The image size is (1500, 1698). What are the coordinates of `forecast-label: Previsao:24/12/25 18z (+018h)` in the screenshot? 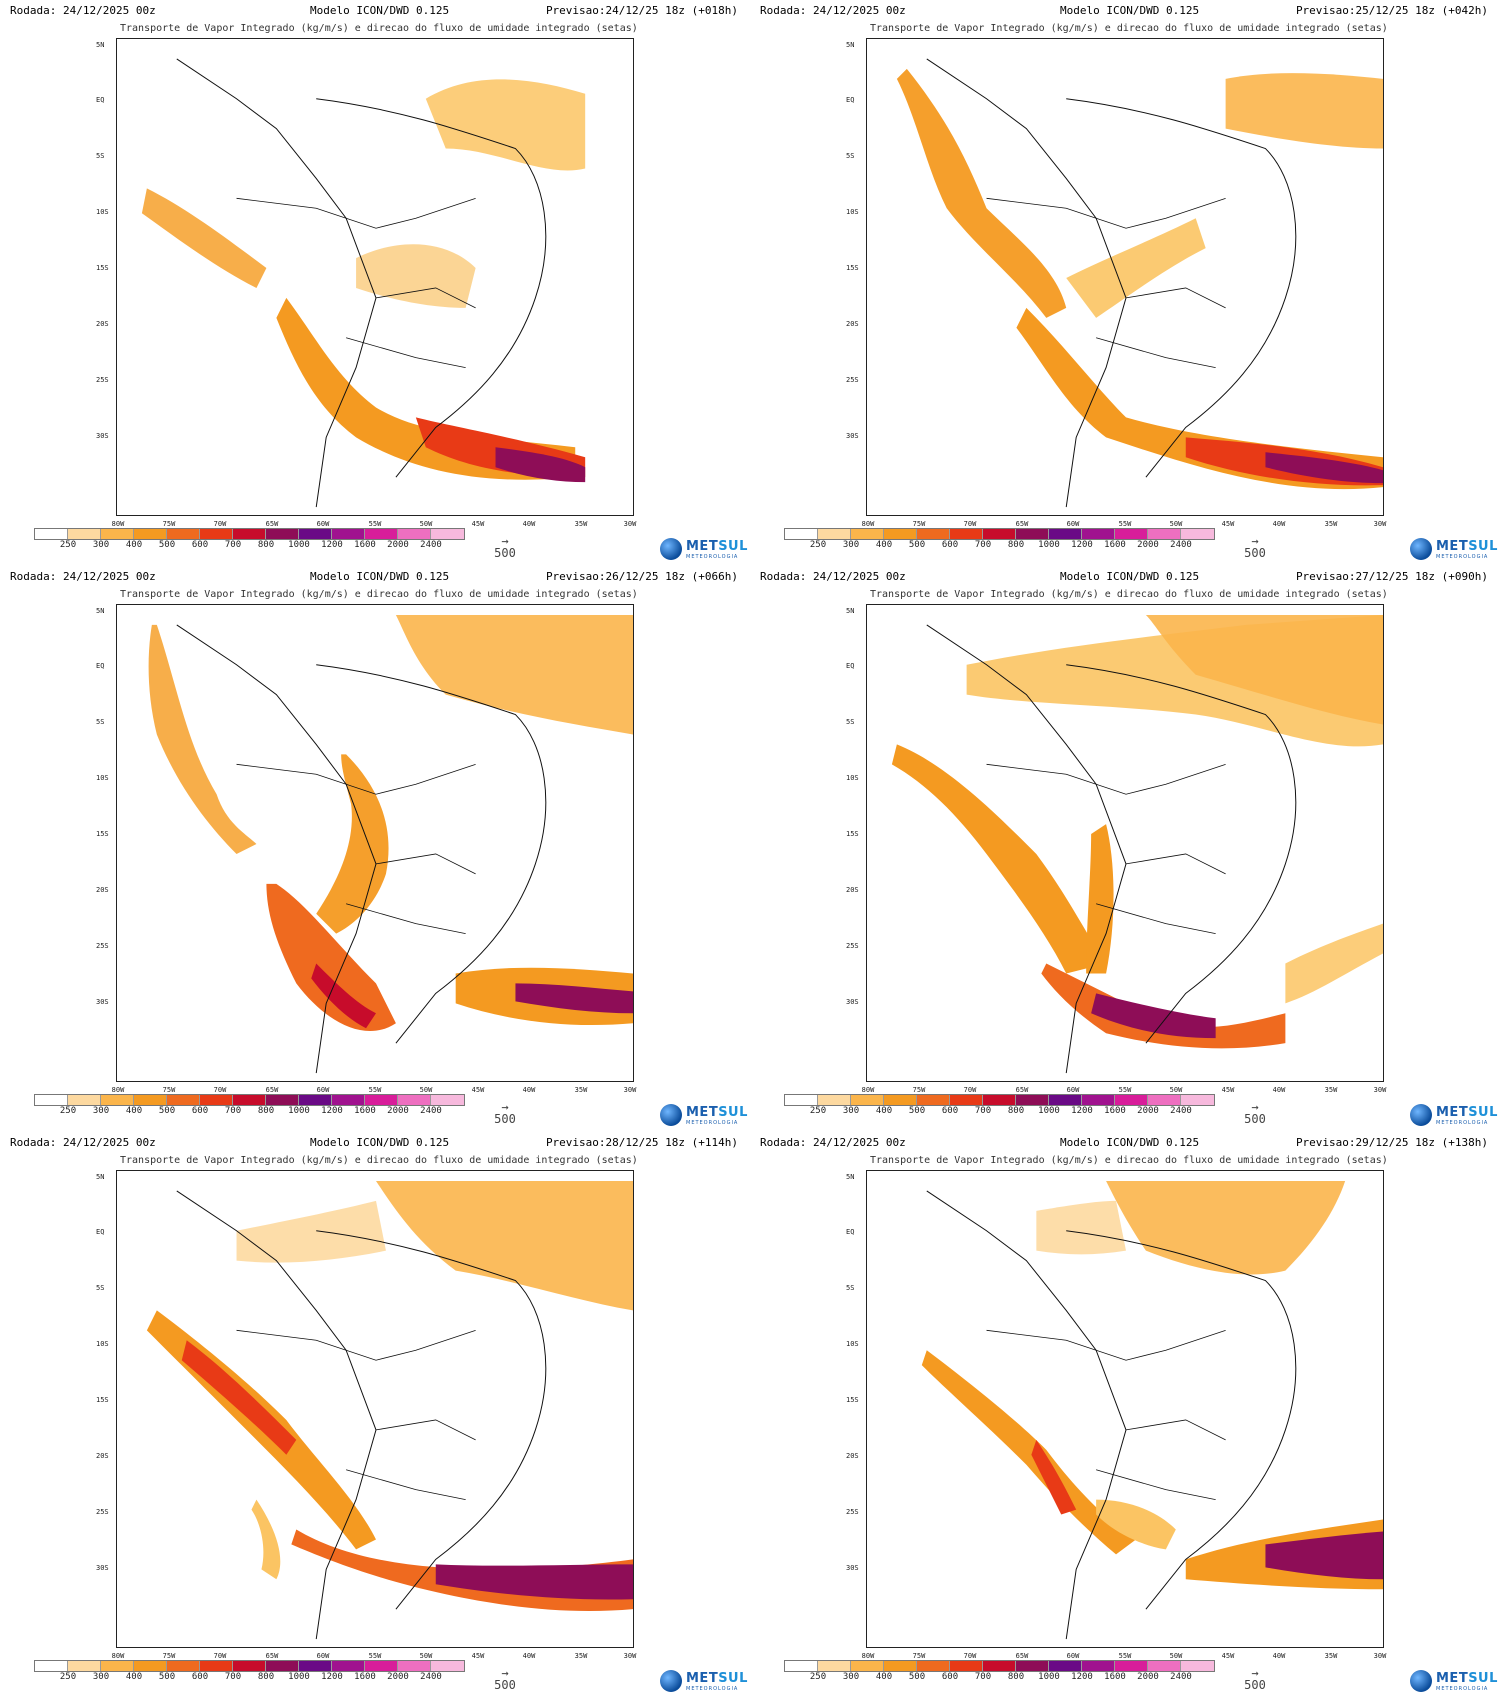 It's located at (641, 10).